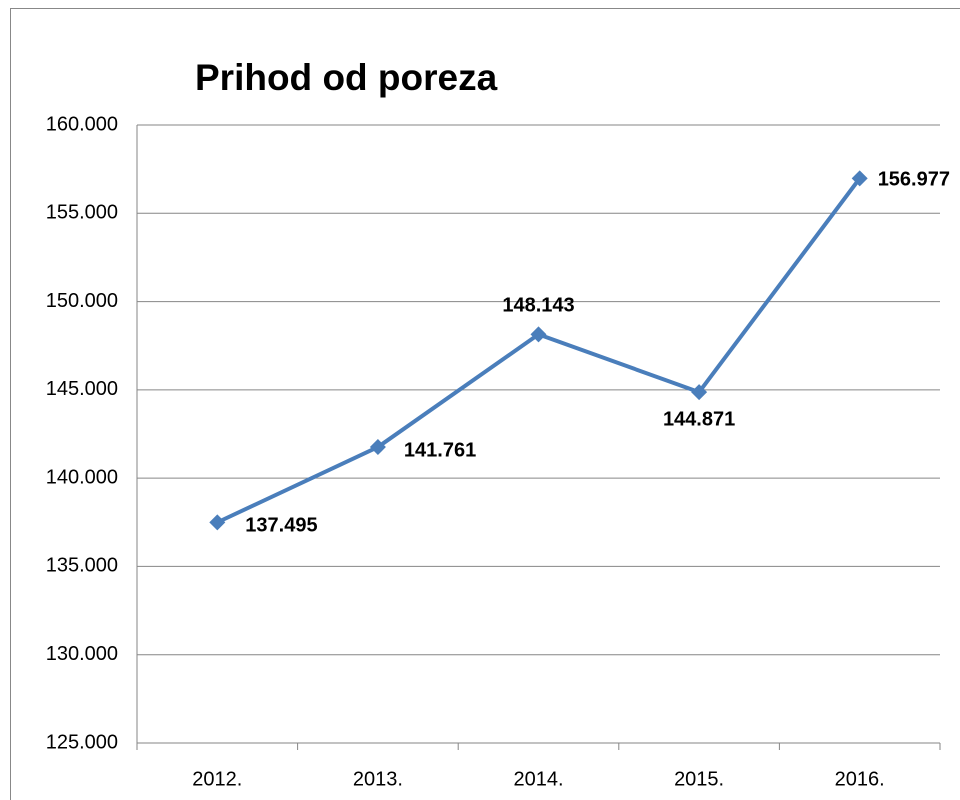  I want to click on y-tick-label: 130.000, so click(82, 654).